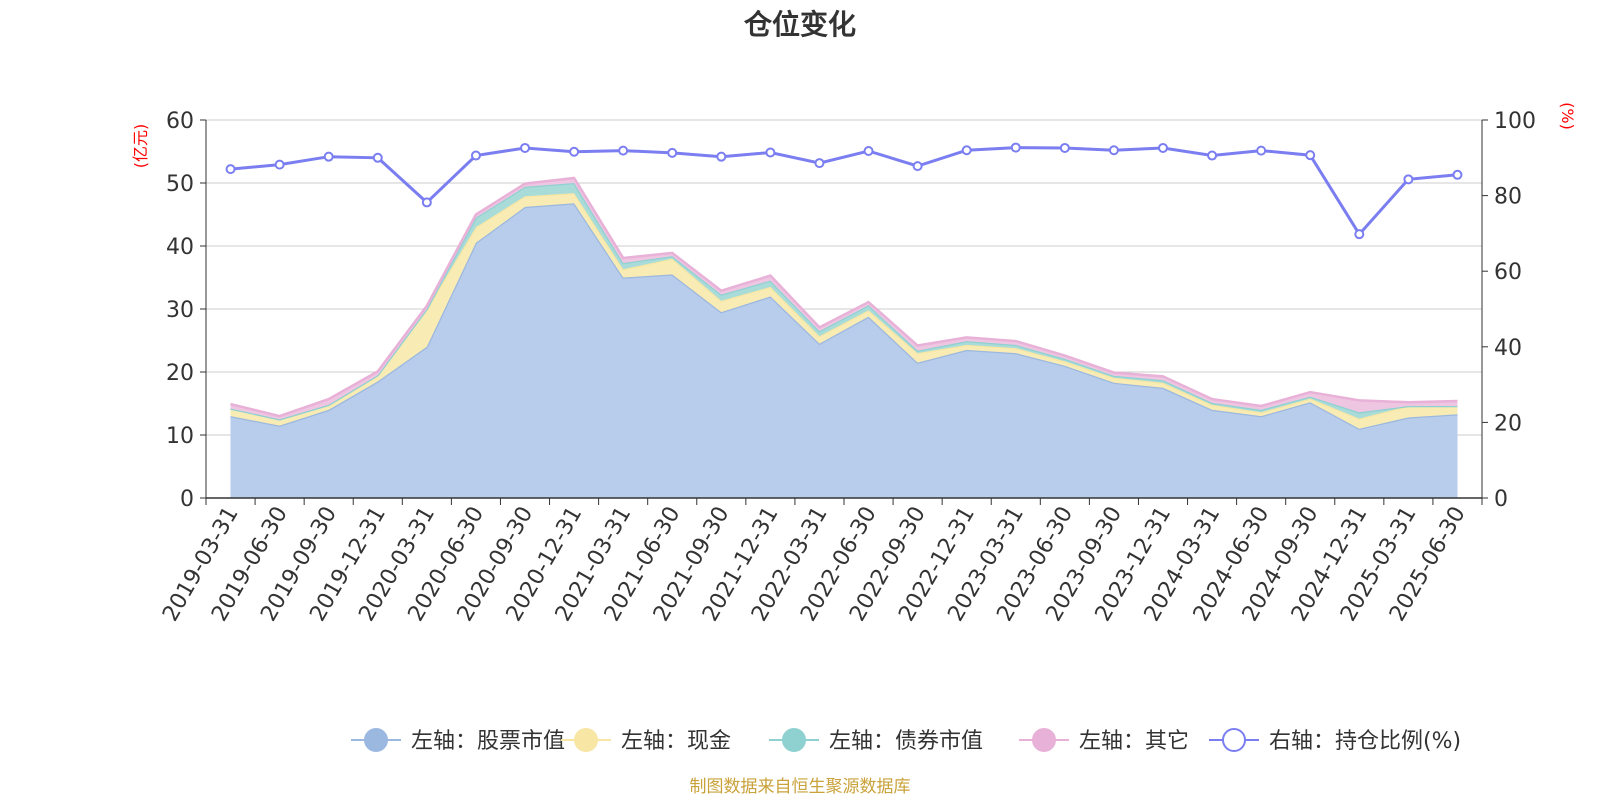 The image size is (1600, 800). I want to click on ratio-line-path, so click(844, 191).